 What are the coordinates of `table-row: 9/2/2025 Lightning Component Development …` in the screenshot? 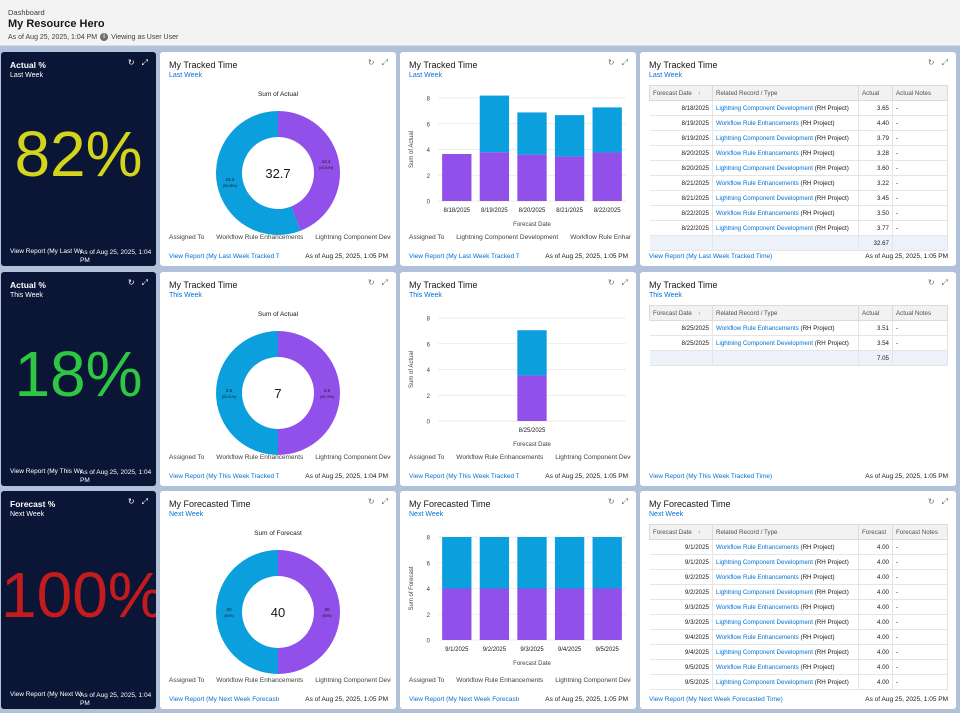 It's located at (798, 592).